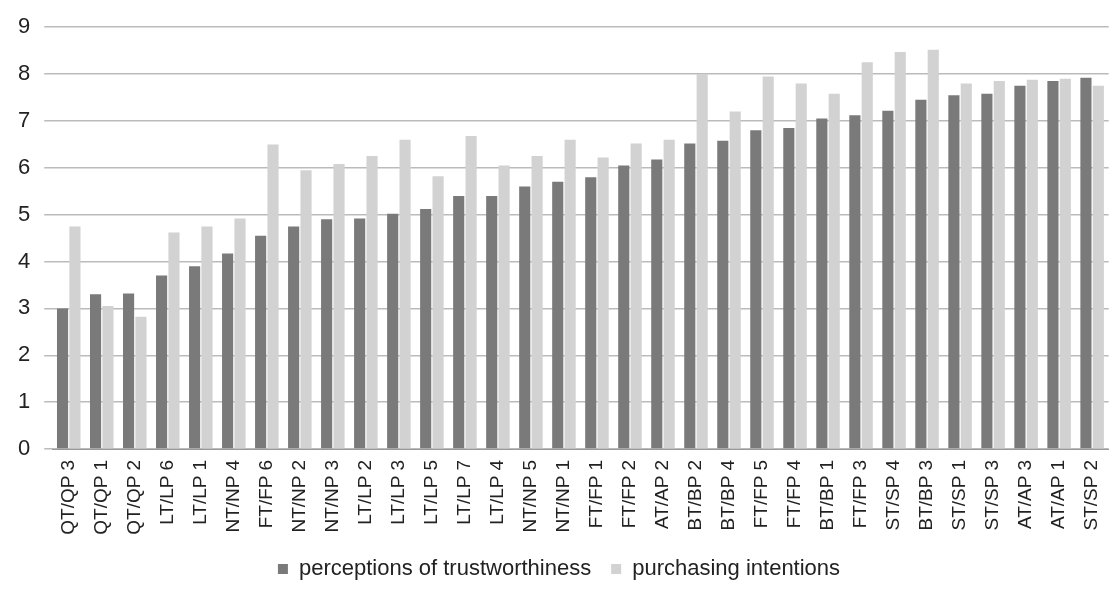  Describe the element at coordinates (67, 497) in the screenshot. I see `x-tick-label: QT/QP 3` at that location.